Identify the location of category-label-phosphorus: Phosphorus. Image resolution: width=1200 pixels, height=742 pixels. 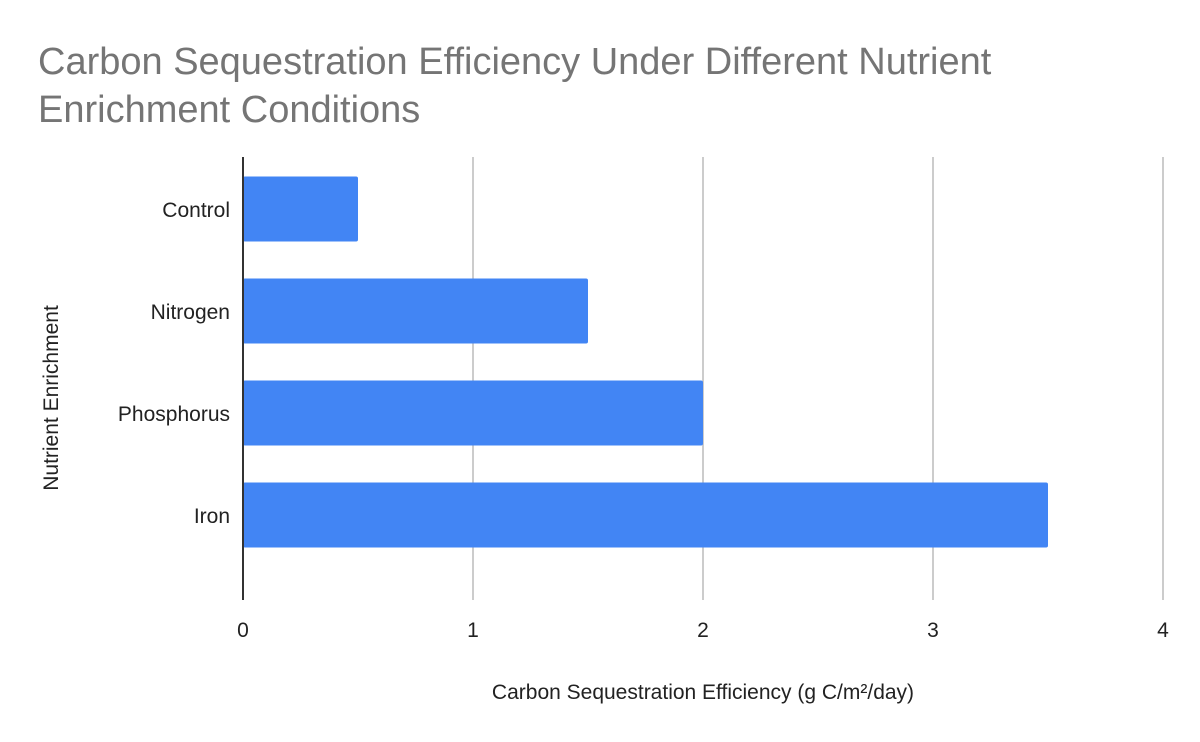
(174, 414).